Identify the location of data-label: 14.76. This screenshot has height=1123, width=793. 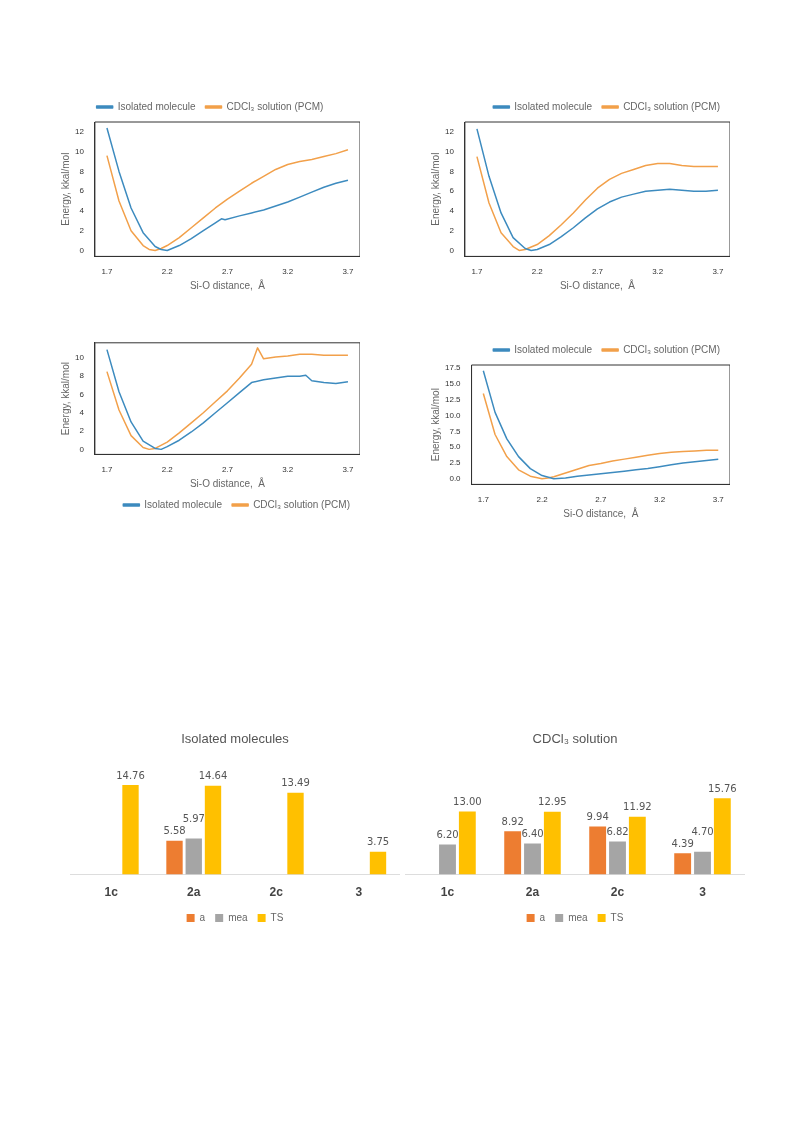
(130, 775).